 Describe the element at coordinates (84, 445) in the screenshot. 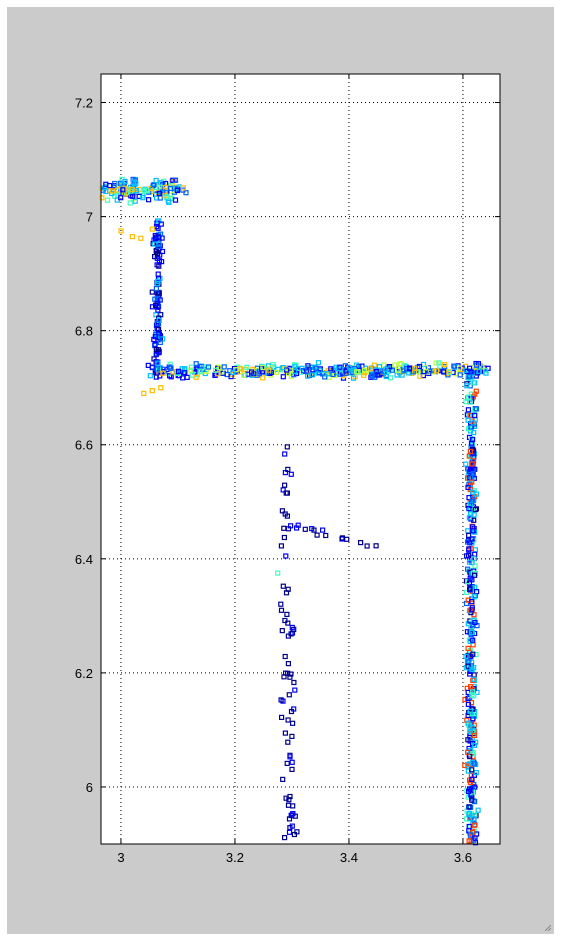

I see `y-tick-label: 6.6` at that location.